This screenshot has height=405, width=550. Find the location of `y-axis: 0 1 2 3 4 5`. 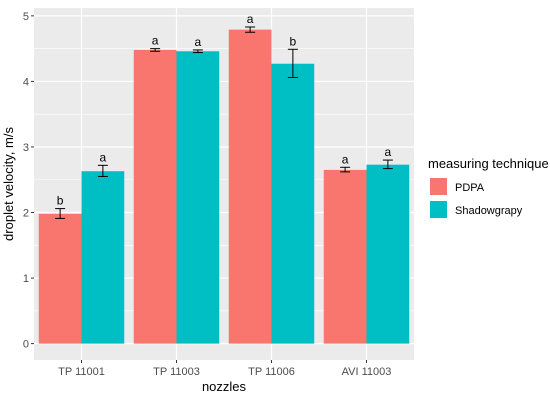

y-axis: 0 1 2 3 4 5 is located at coordinates (28, 181).